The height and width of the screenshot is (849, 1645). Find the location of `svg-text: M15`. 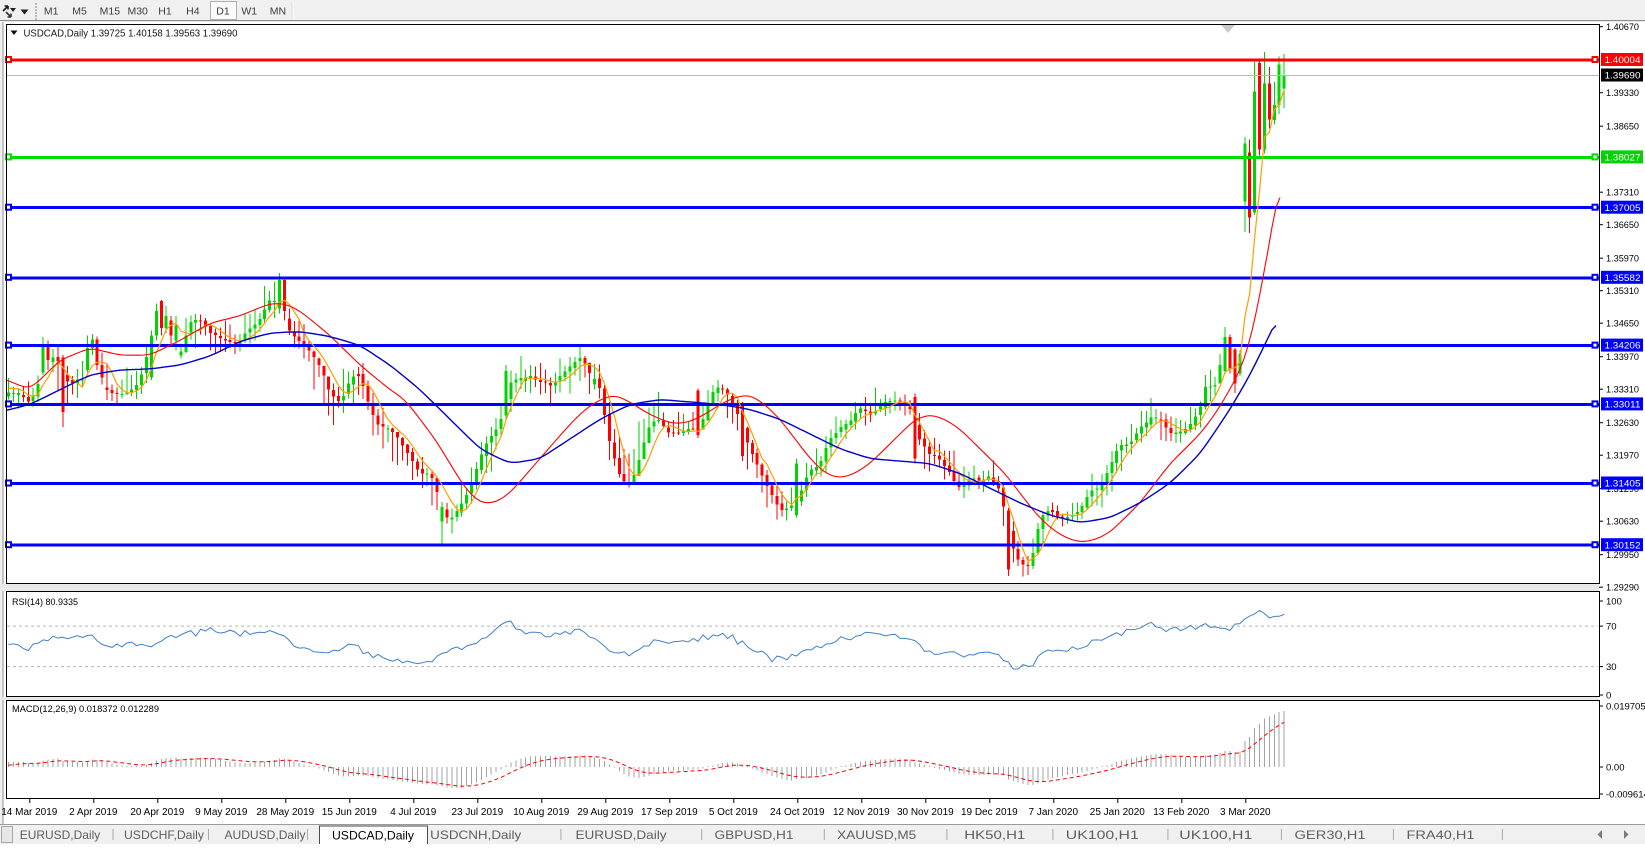

svg-text: M15 is located at coordinates (110, 12).